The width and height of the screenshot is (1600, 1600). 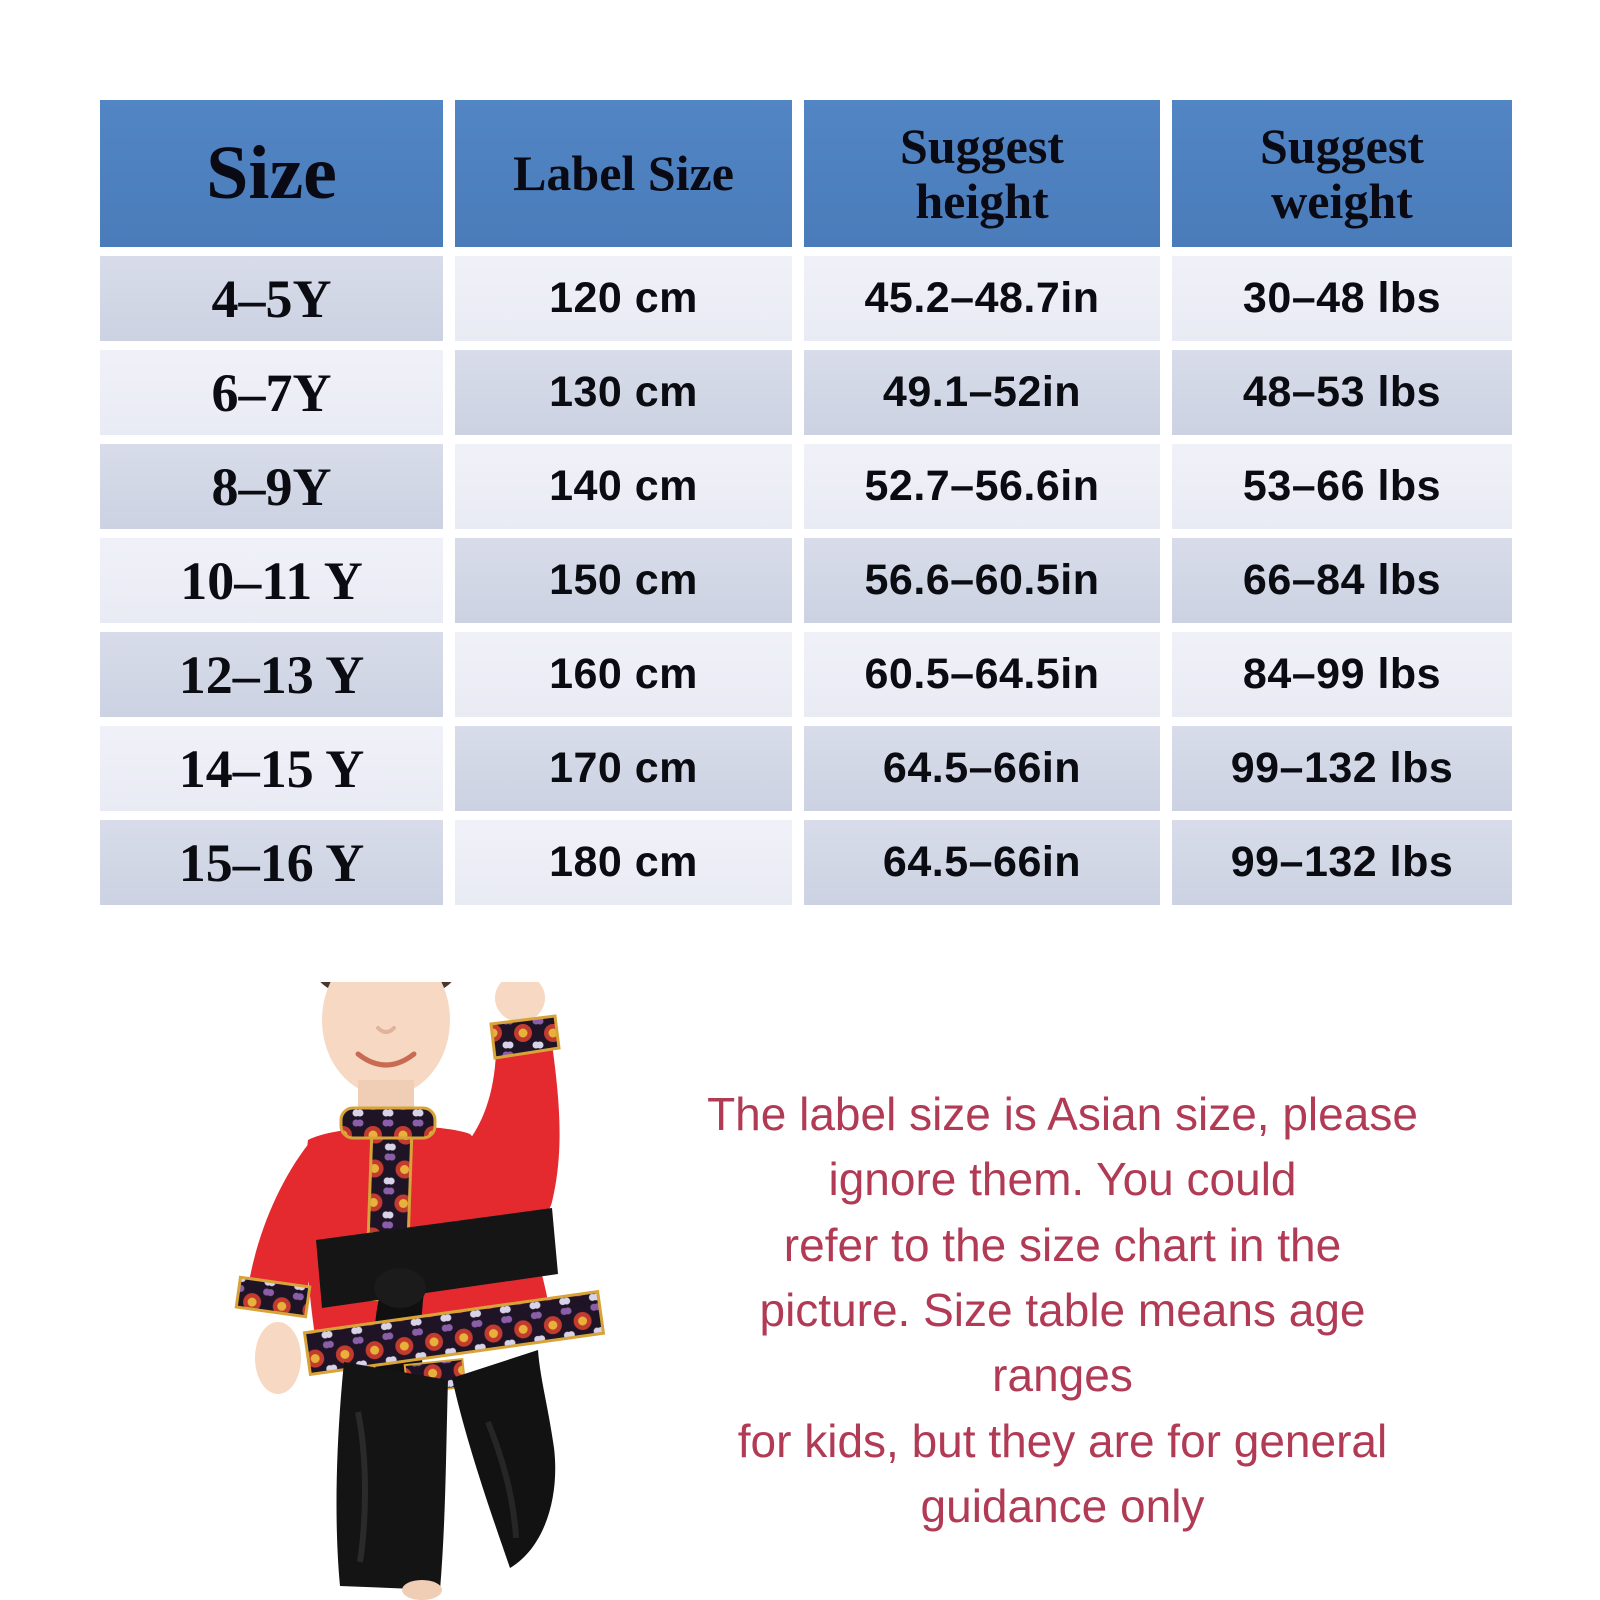 What do you see at coordinates (271, 768) in the screenshot?
I see `table-cell-size: 14–15 Y` at bounding box center [271, 768].